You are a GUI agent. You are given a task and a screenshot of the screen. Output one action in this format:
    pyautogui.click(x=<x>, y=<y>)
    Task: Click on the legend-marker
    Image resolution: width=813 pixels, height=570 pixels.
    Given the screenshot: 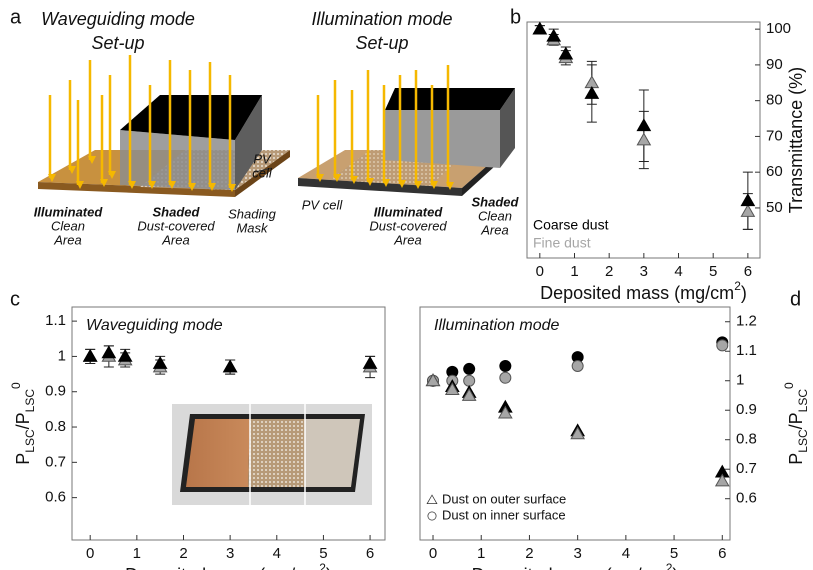 What is the action you would take?
    pyautogui.click(x=432, y=516)
    